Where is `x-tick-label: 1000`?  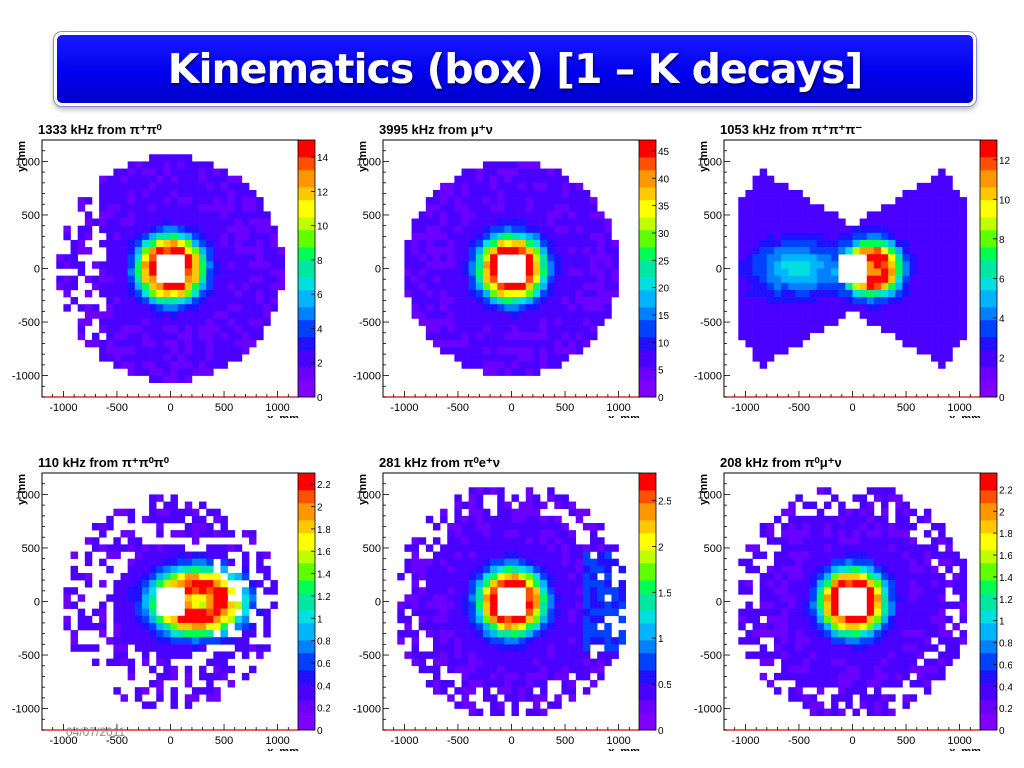 x-tick-label: 1000 is located at coordinates (277, 741).